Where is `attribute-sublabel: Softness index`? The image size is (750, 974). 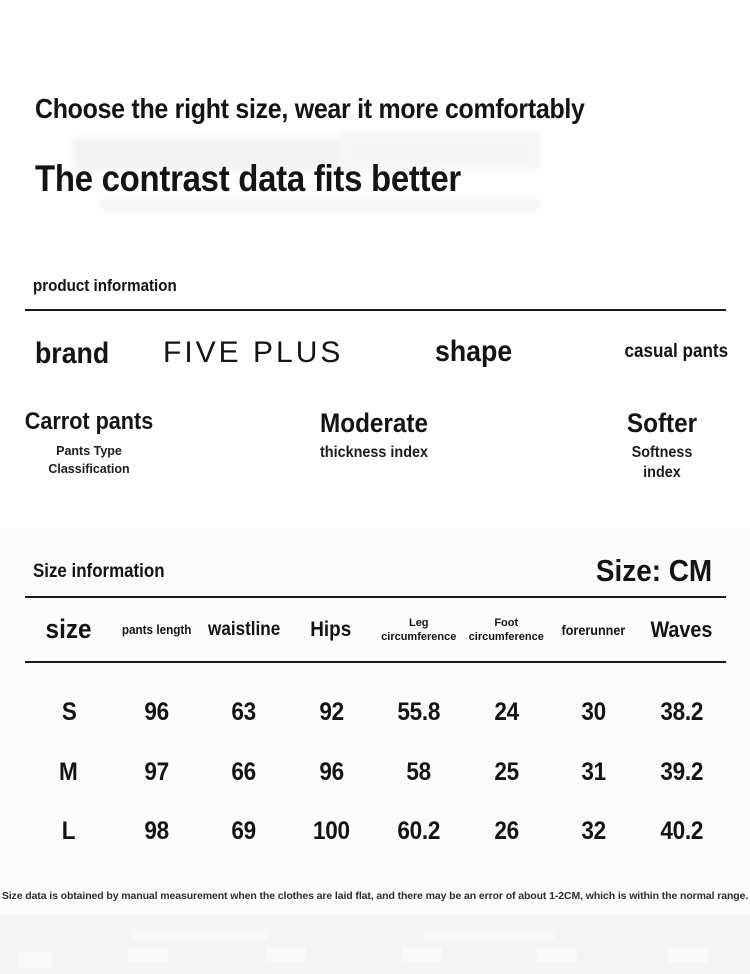 attribute-sublabel: Softness index is located at coordinates (662, 463).